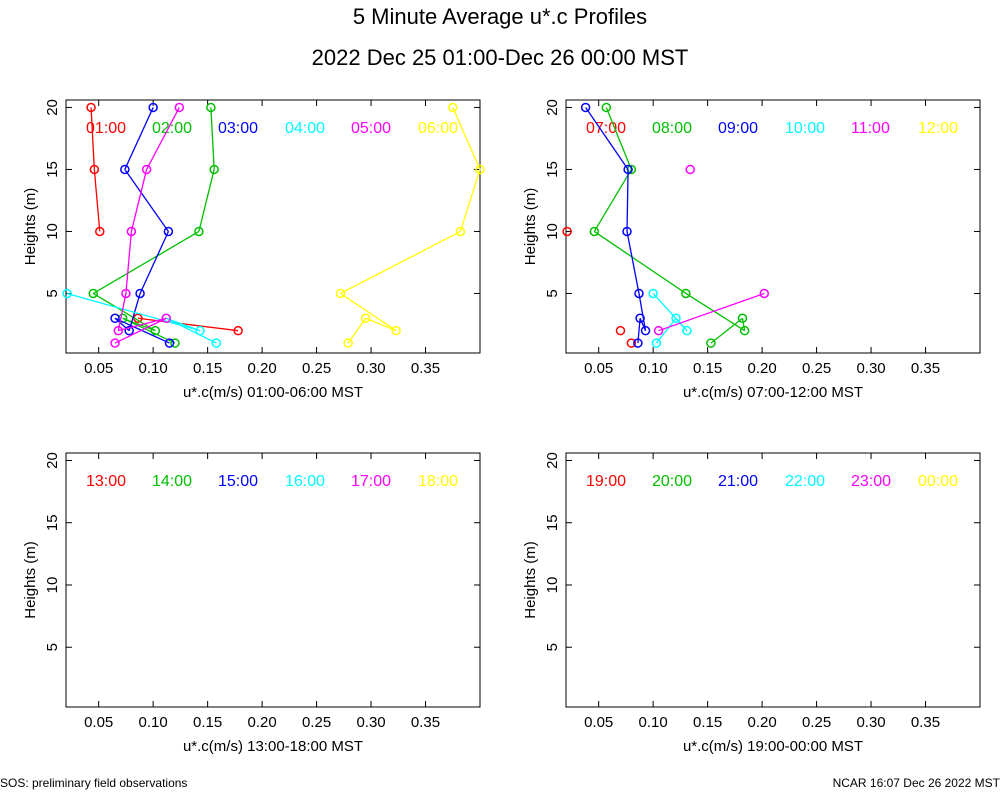  Describe the element at coordinates (438, 128) in the screenshot. I see `legend-label-0600: 06:00` at that location.